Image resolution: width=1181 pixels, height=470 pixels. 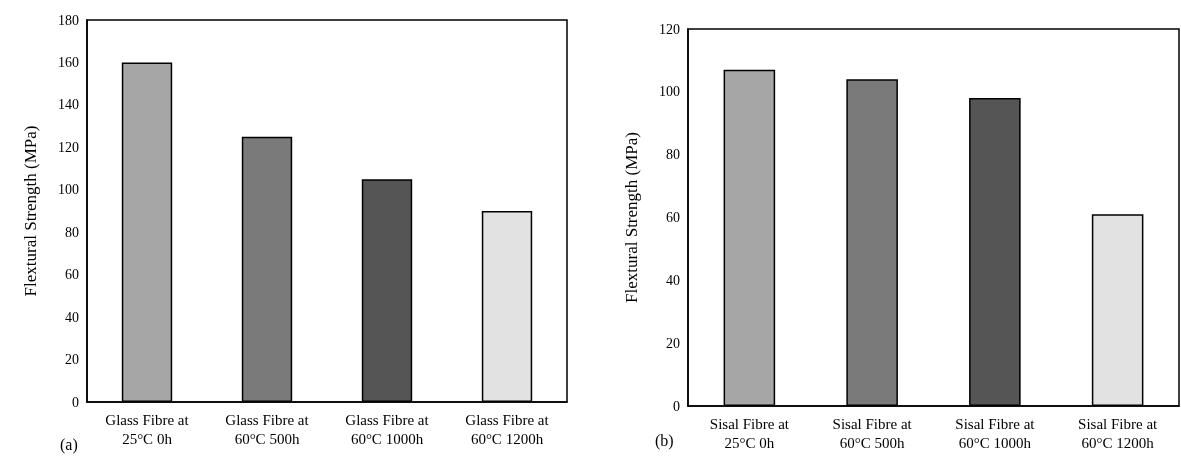 I want to click on y-tick-label: 140, so click(x=68, y=105).